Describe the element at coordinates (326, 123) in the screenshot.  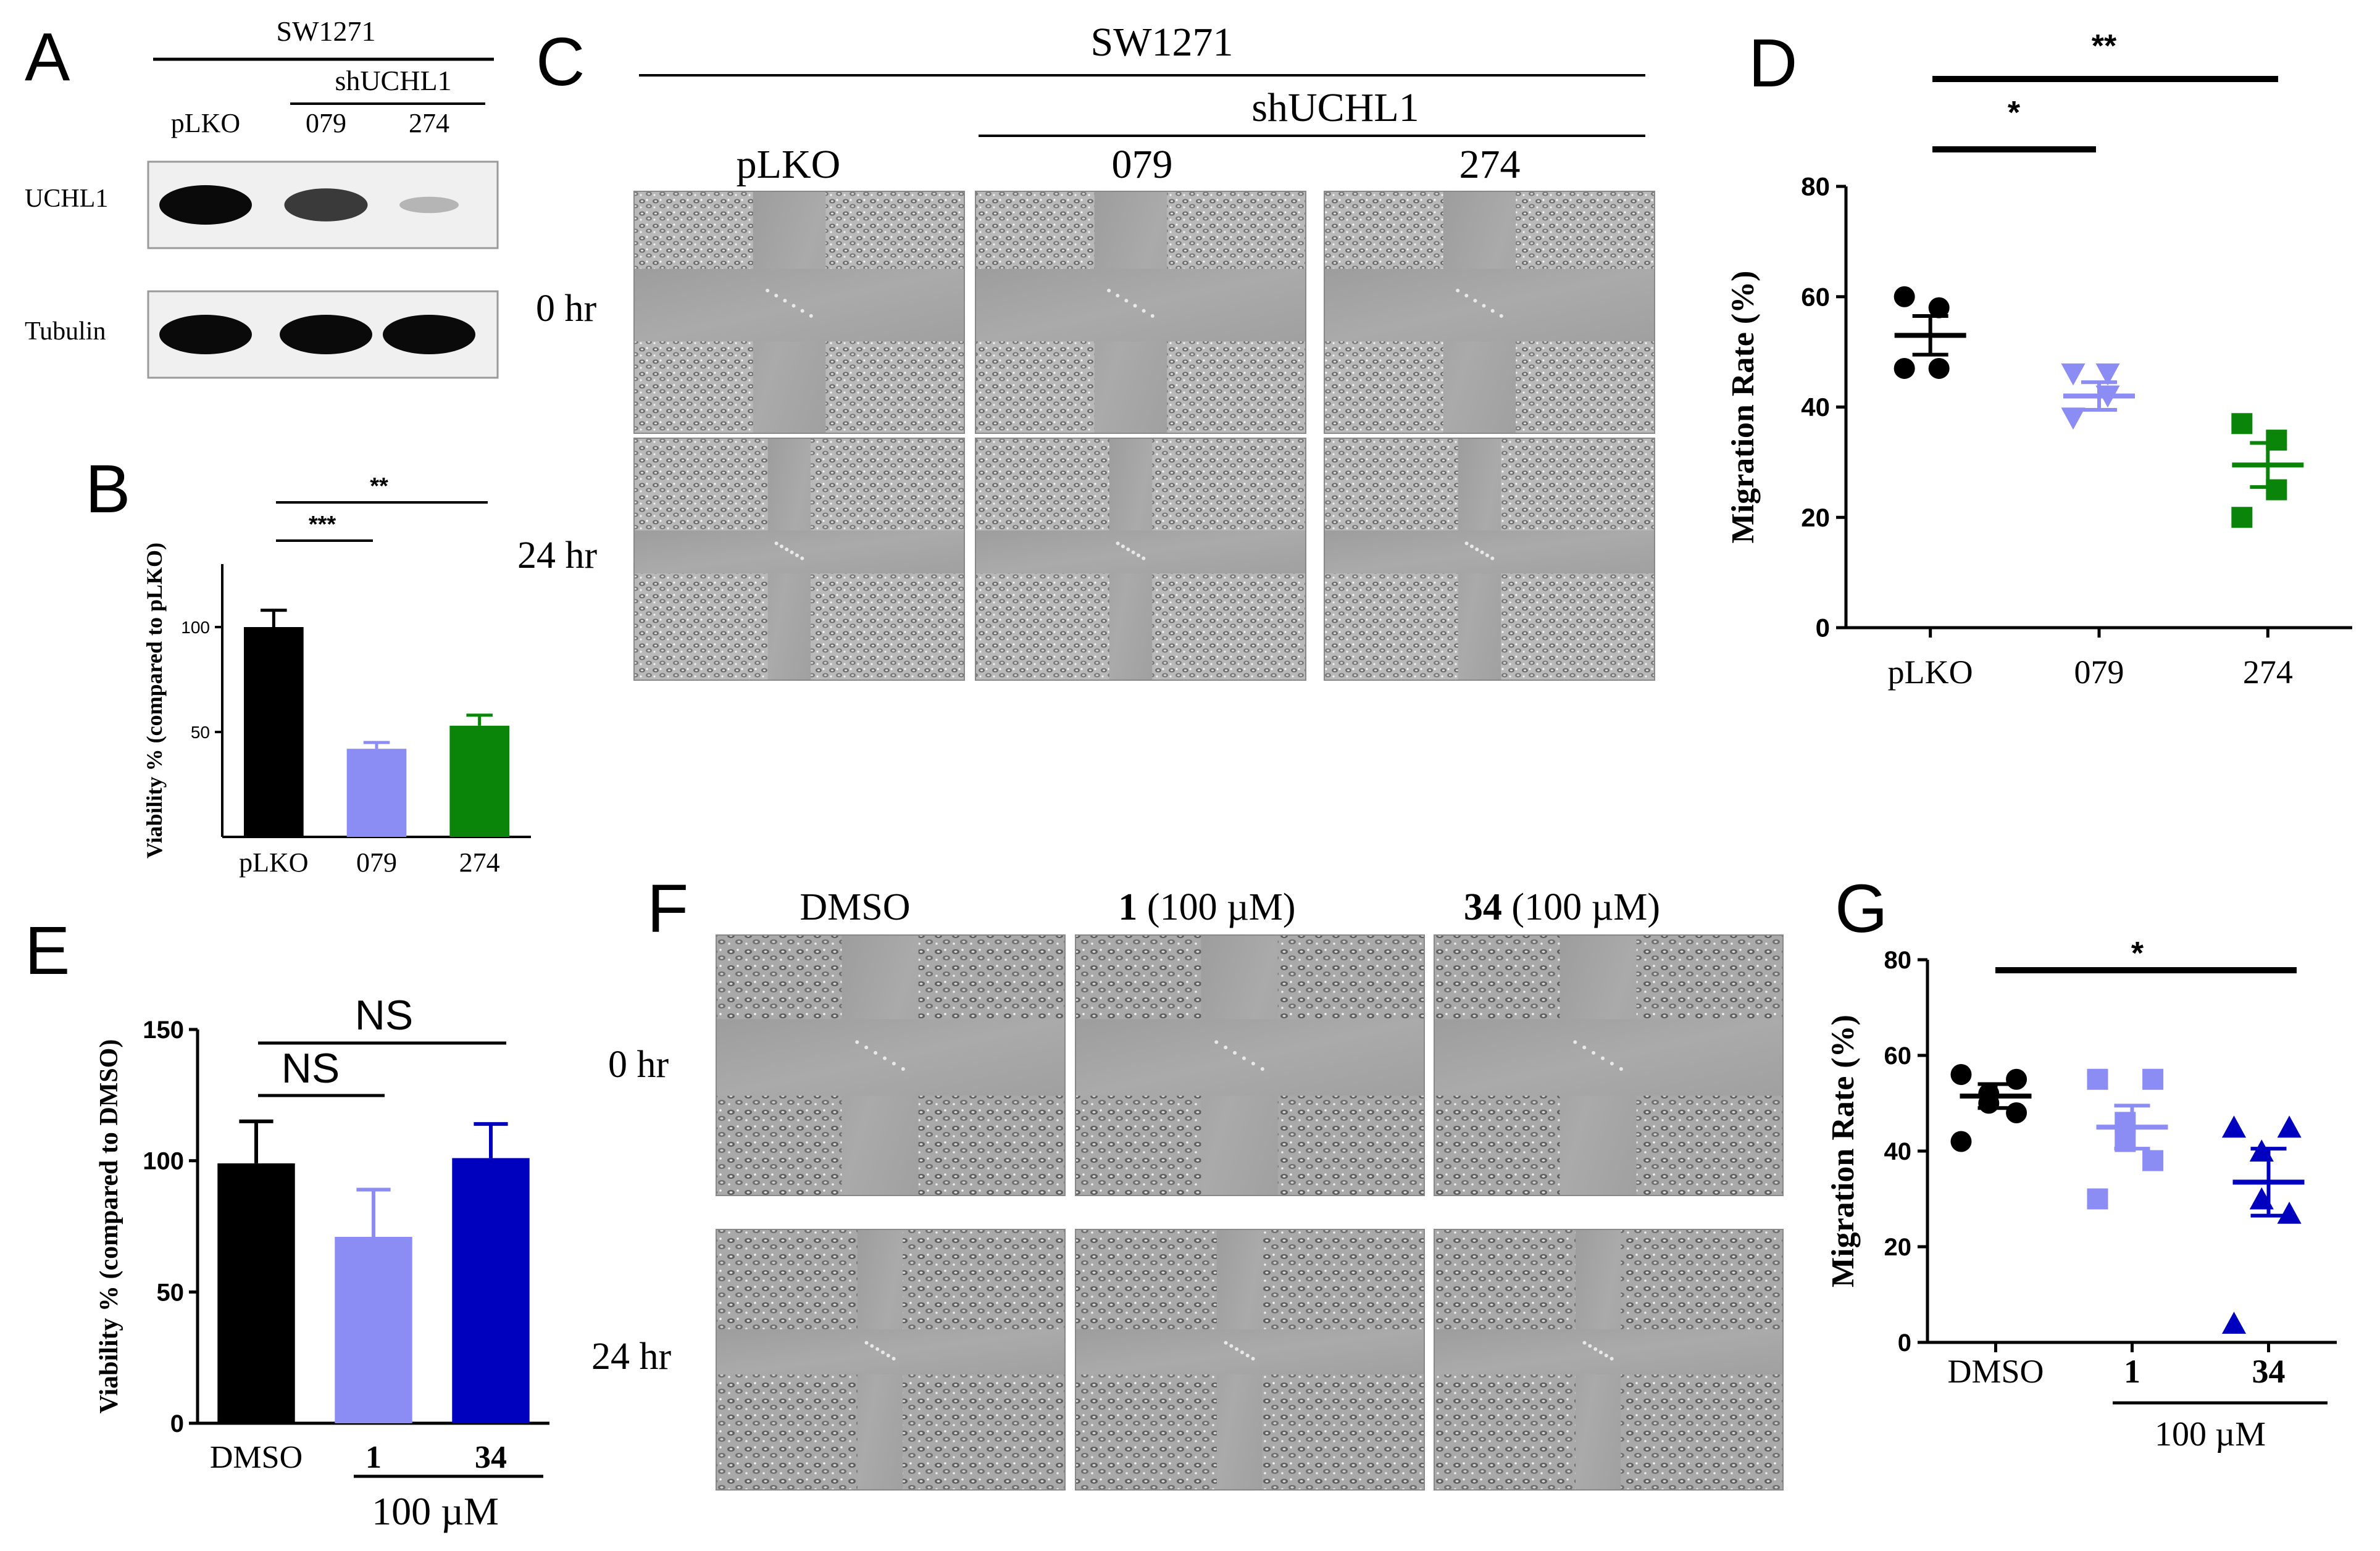
I see `panel-a-lane-label: 079` at that location.